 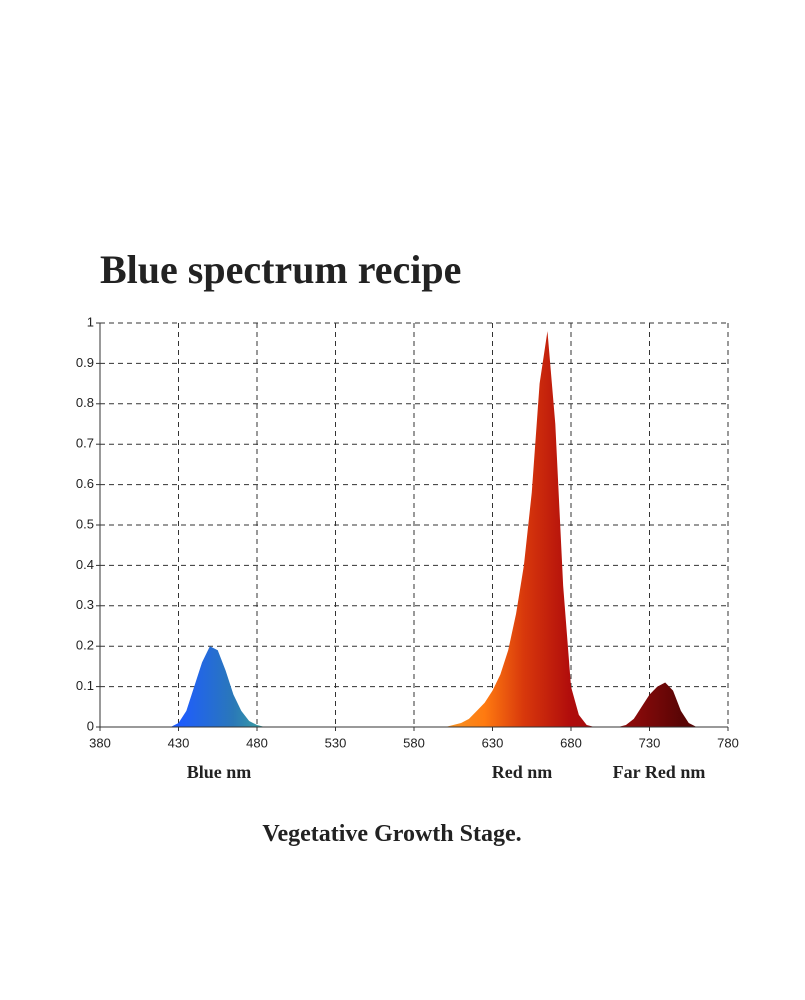 I want to click on y-tick-label: 0.8, so click(x=85, y=402).